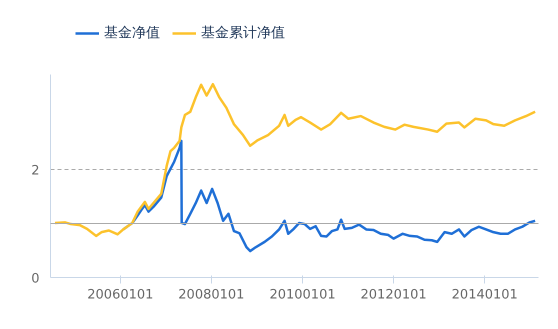 The width and height of the screenshot is (558, 329). What do you see at coordinates (485, 295) in the screenshot?
I see `x-tick-label: 20140101` at bounding box center [485, 295].